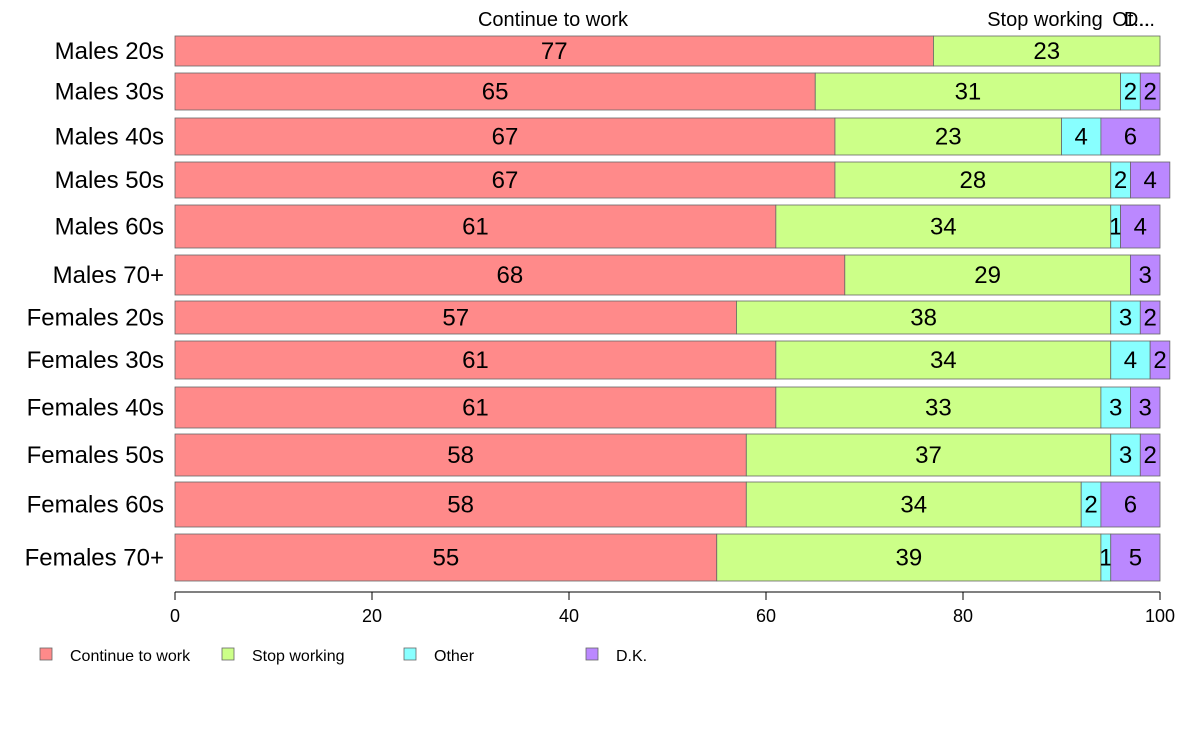 This screenshot has width=1188, height=736. Describe the element at coordinates (495, 92) in the screenshot. I see `data-label: 65` at that location.